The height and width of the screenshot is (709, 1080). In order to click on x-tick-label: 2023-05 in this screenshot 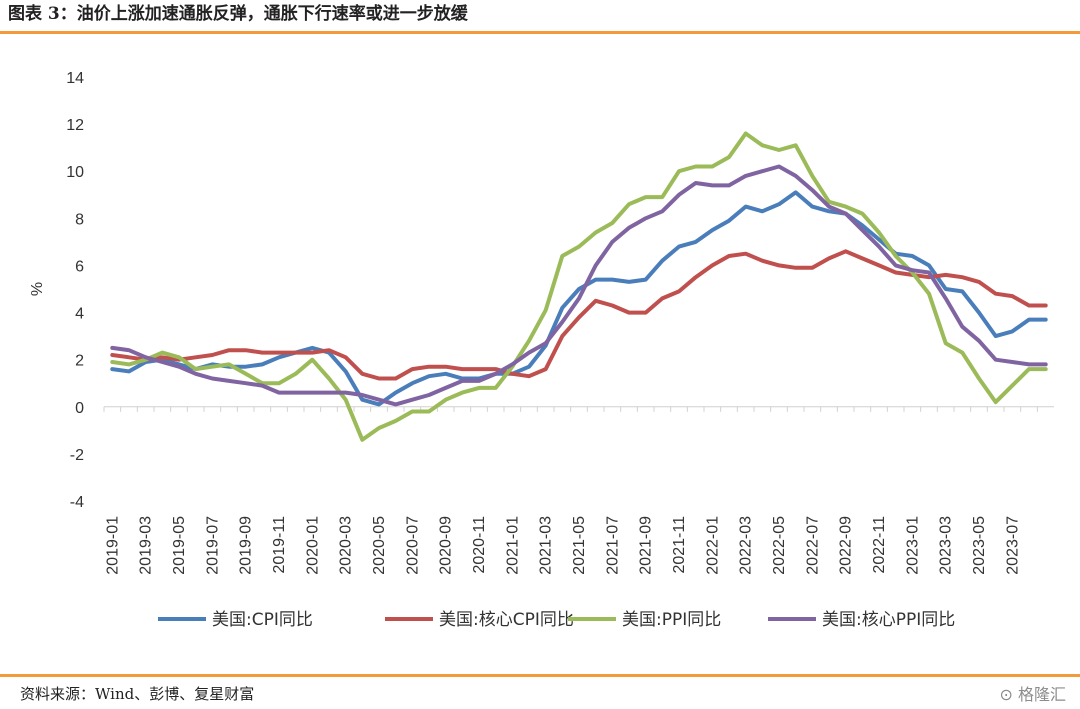, I will do `click(979, 545)`.